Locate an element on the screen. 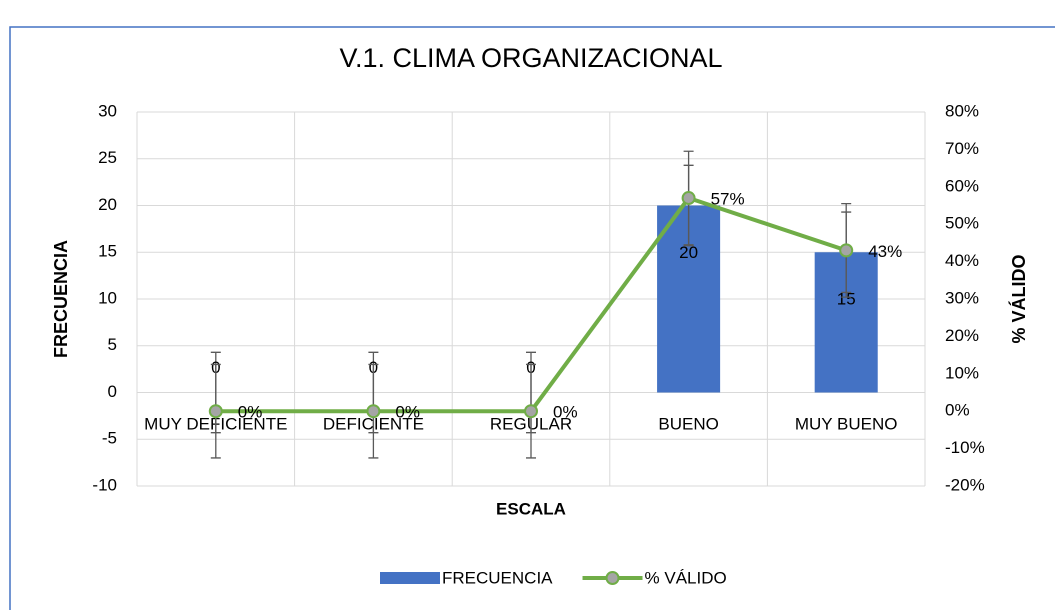  y2-tick-label: 50% is located at coordinates (962, 223).